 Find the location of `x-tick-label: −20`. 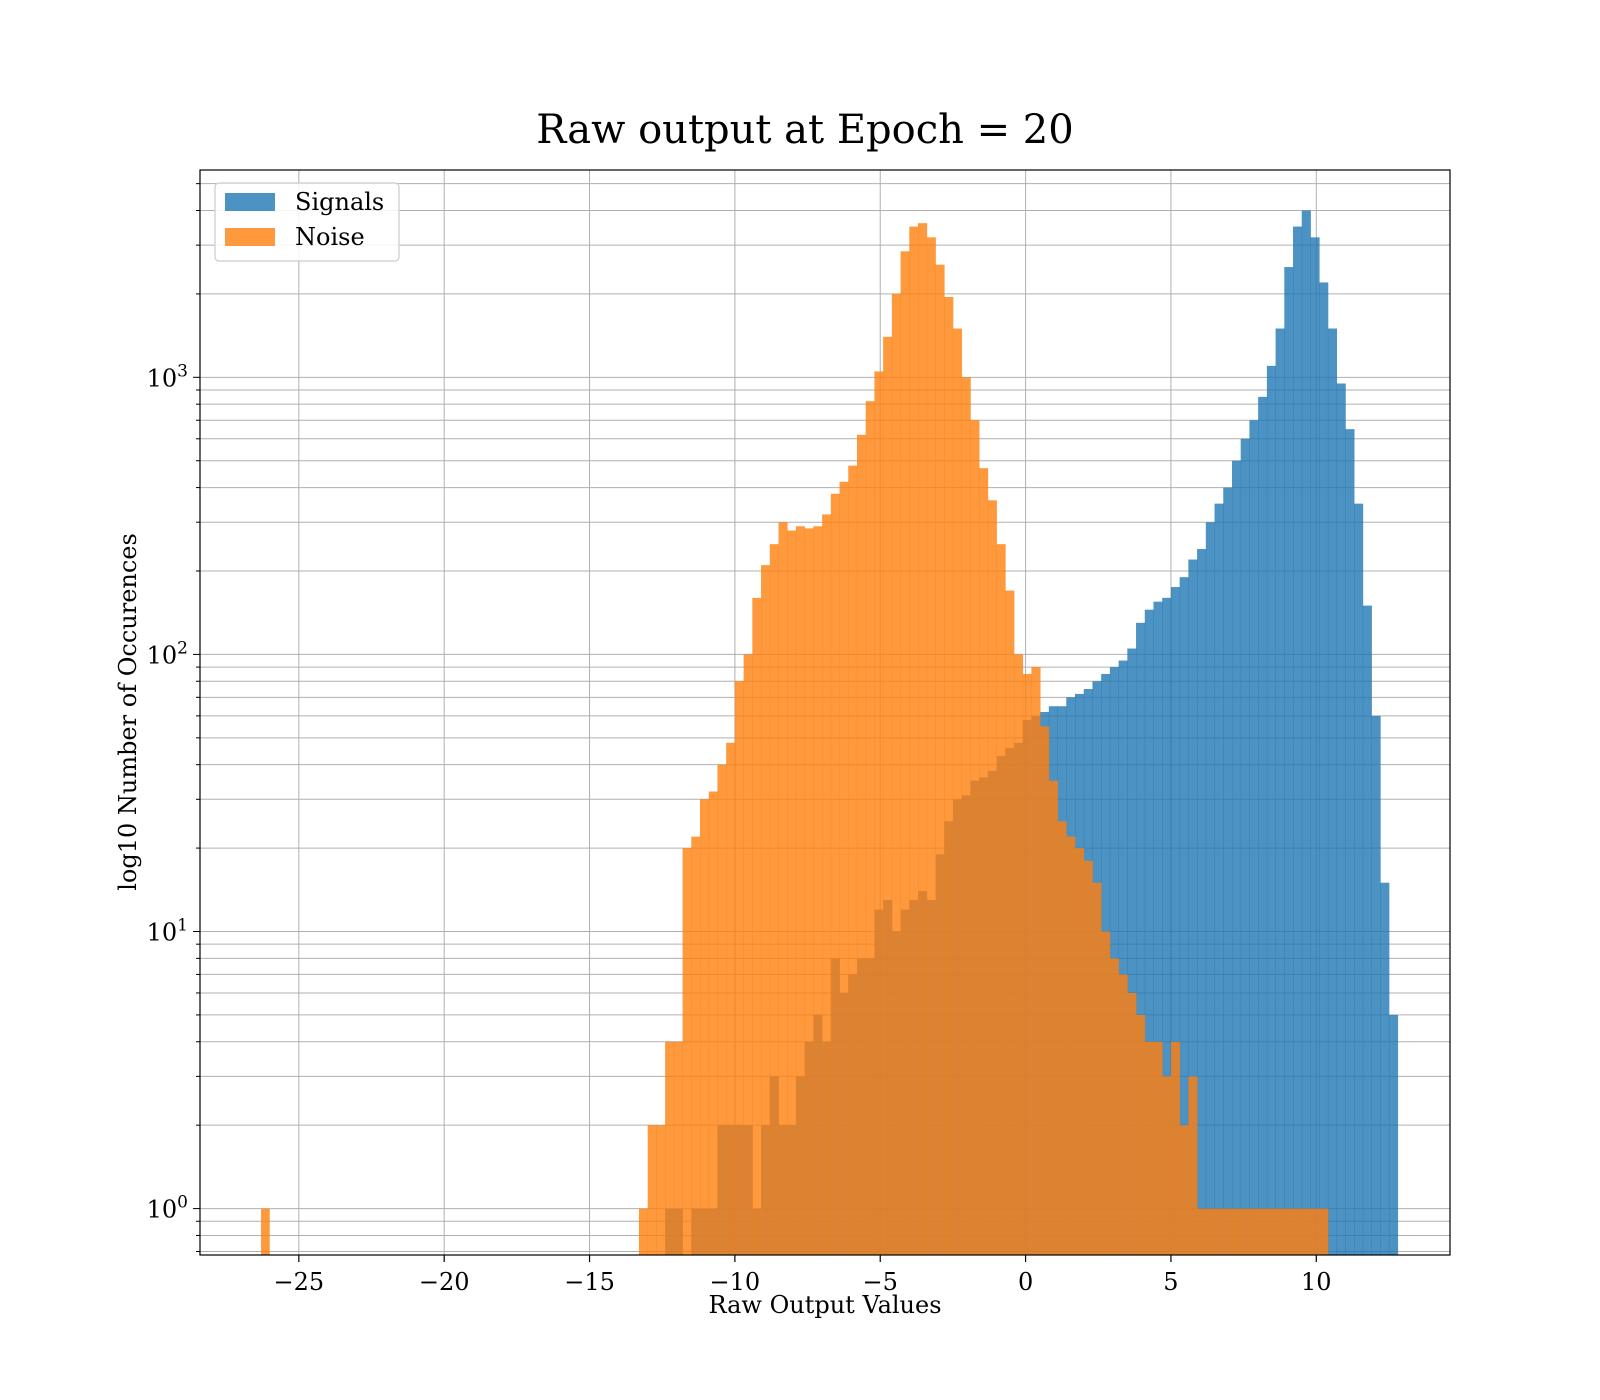

x-tick-label: −20 is located at coordinates (444, 1282).